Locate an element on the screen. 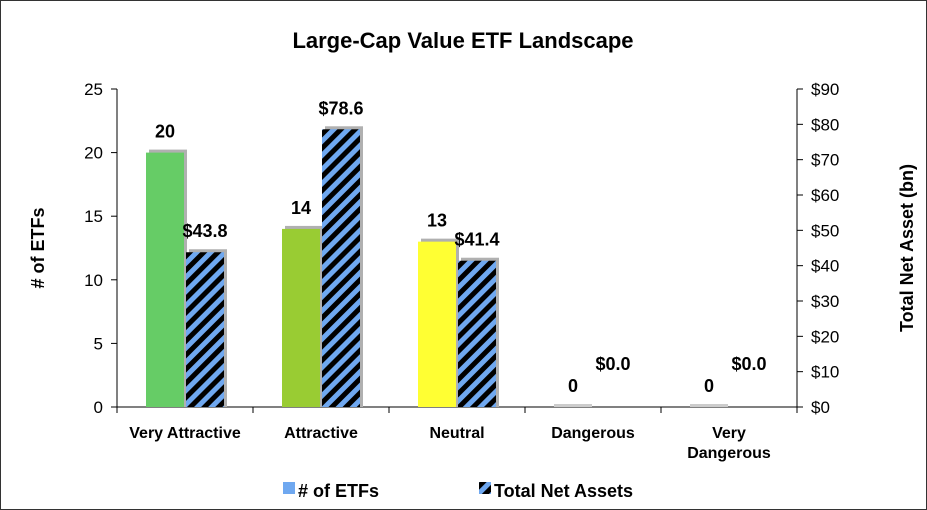  right-tick-label: $40 is located at coordinates (825, 266).